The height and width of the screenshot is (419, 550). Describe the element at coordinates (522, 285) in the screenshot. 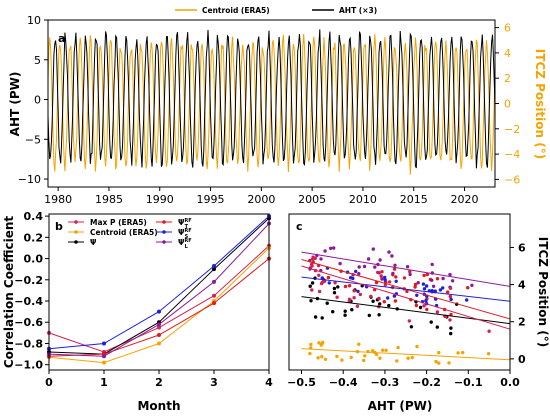

I see `c-y-tick-label-4: 4` at that location.